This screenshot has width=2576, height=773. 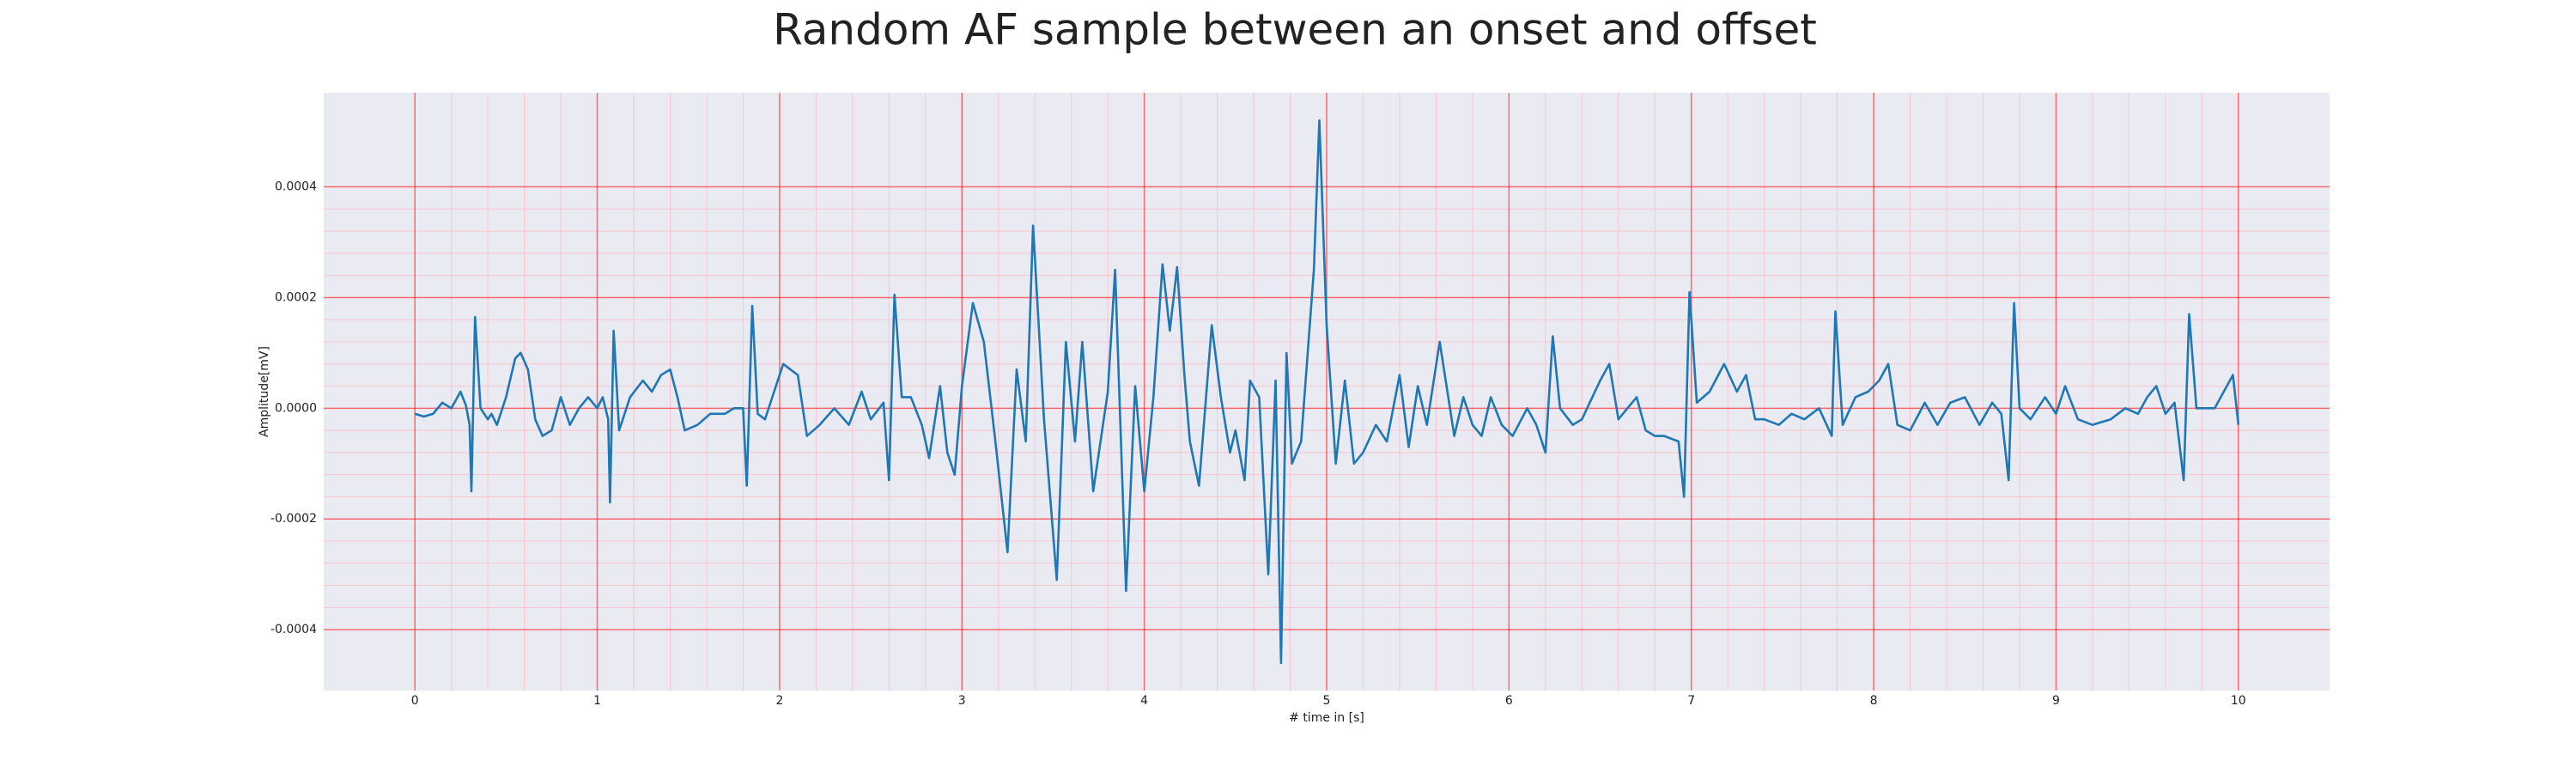 I want to click on x-tick-label: 4, so click(x=1144, y=701).